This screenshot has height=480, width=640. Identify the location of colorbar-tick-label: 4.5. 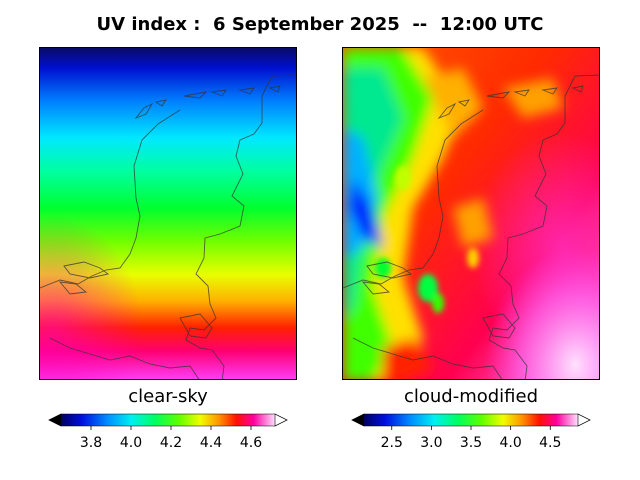
(550, 443).